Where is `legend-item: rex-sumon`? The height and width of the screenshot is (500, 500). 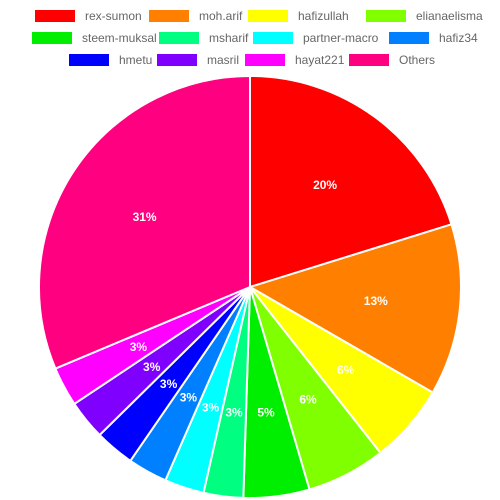 legend-item: rex-sumon is located at coordinates (88, 16).